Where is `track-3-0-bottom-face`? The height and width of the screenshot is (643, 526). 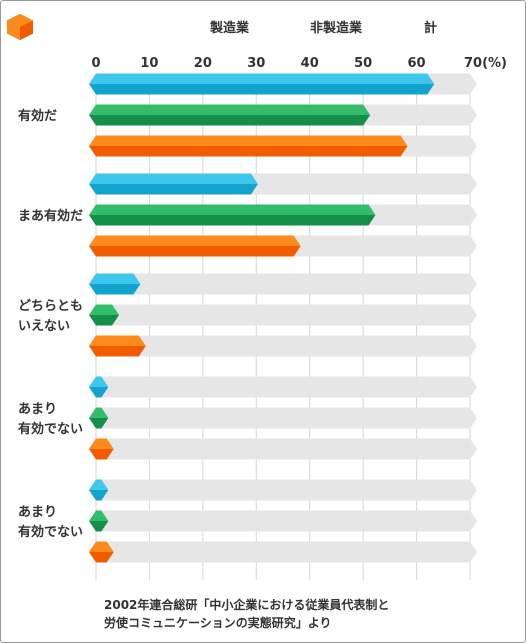
track-3-0-bottom-face is located at coordinates (283, 392).